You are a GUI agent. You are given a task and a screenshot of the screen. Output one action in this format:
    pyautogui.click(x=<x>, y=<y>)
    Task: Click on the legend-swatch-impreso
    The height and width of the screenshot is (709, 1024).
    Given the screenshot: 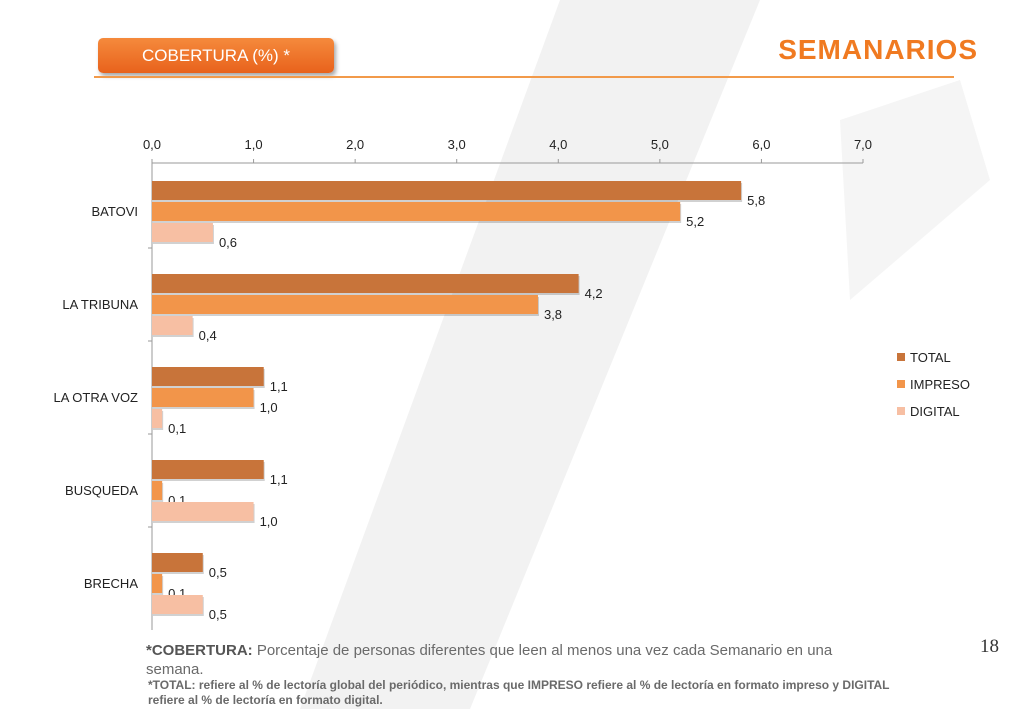 What is the action you would take?
    pyautogui.click(x=901, y=384)
    